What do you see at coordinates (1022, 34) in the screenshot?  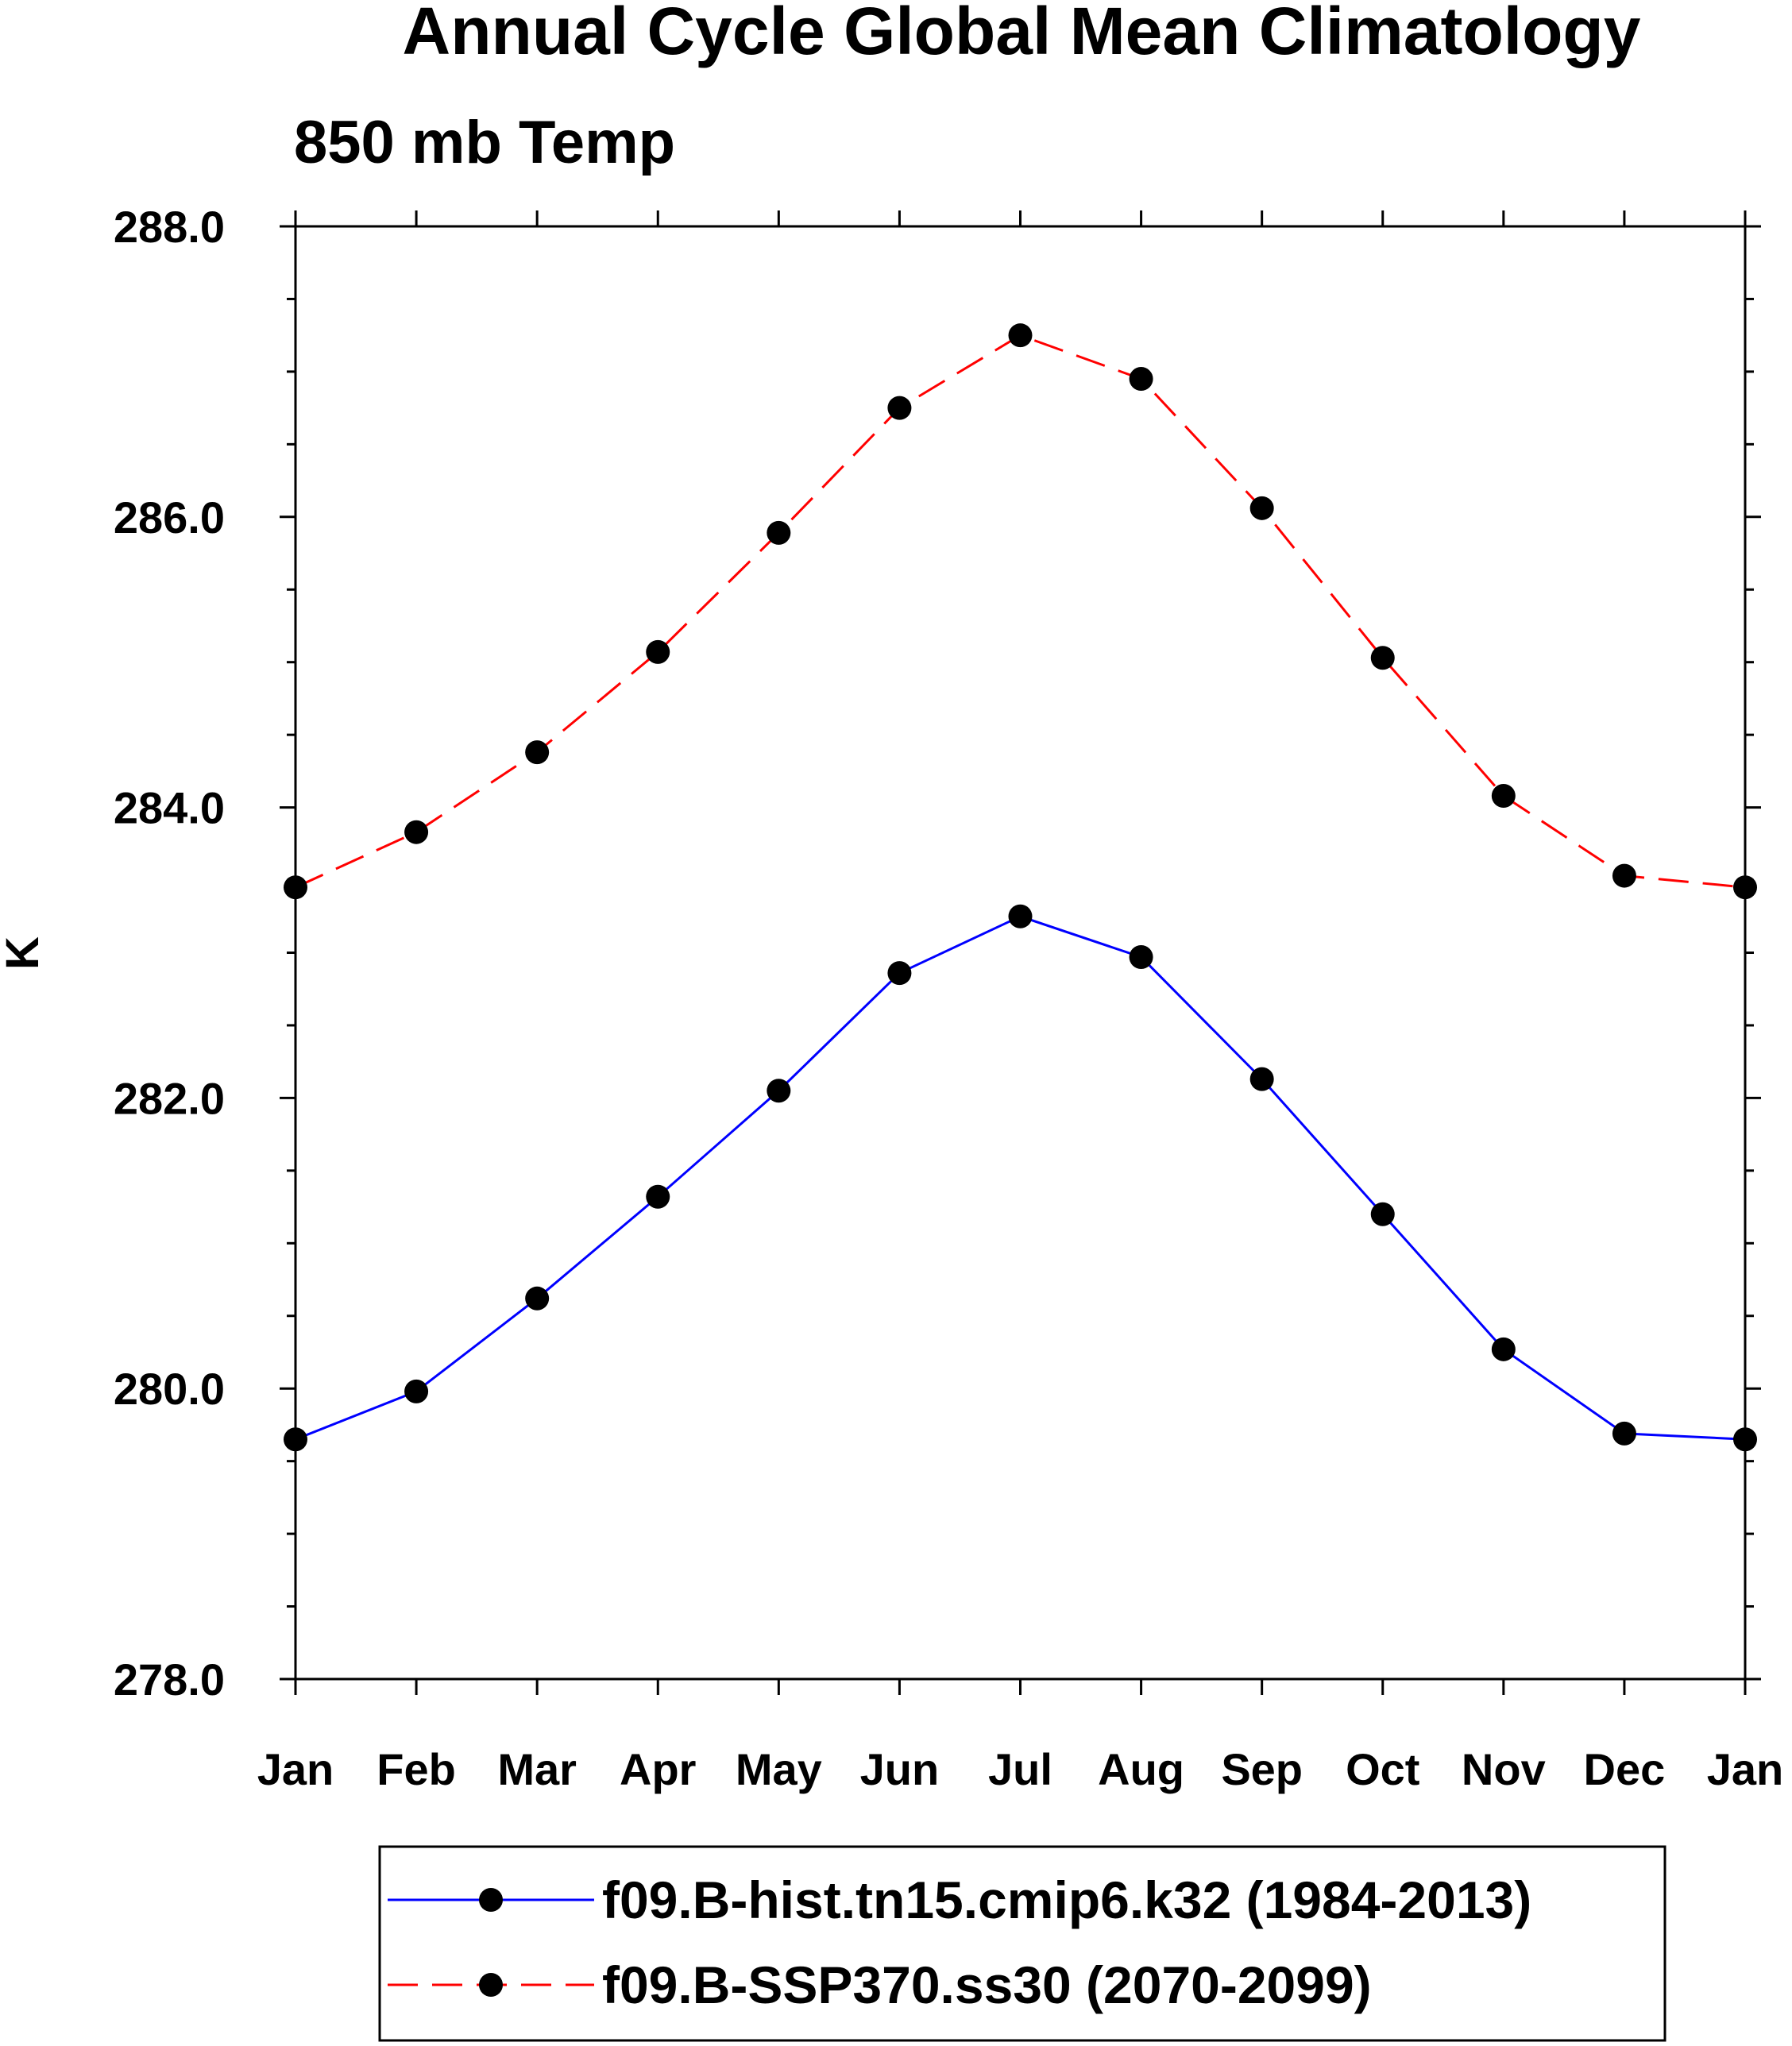 I see `chart-title: Annual Cycle Global Mean Climatology` at bounding box center [1022, 34].